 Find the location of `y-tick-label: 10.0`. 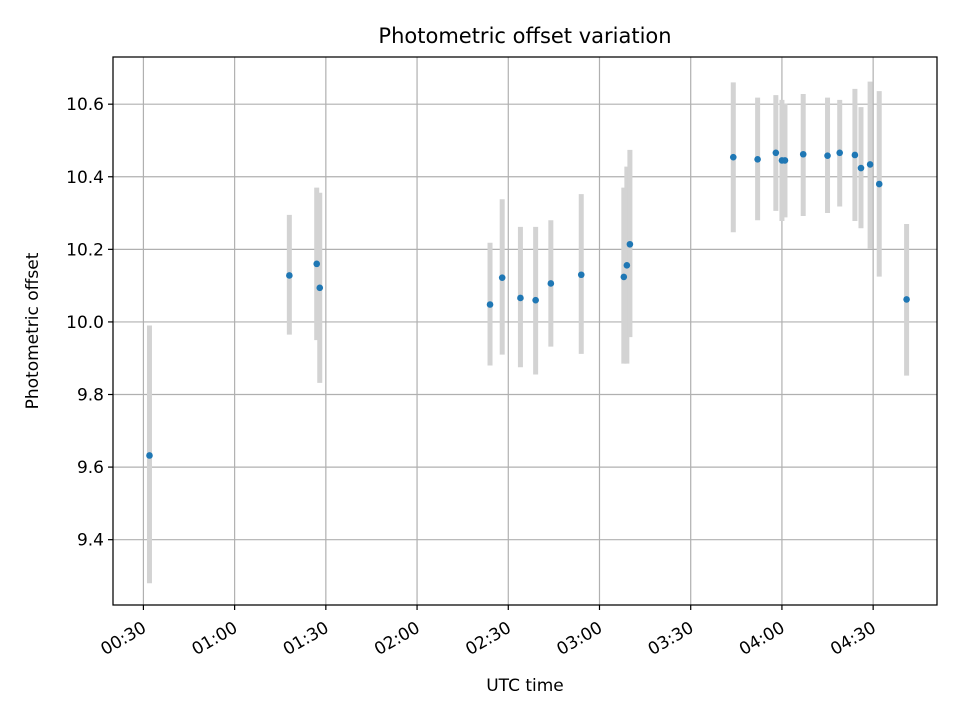

y-tick-label: 10.0 is located at coordinates (85, 323).